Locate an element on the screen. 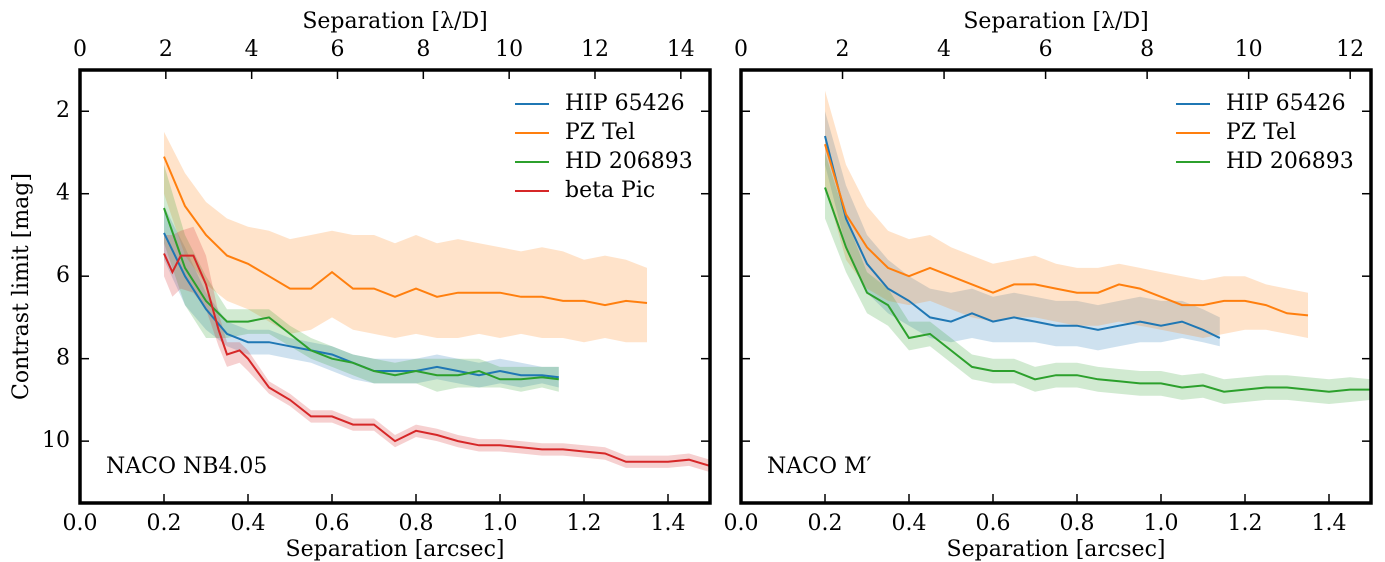 Image resolution: width=1385 pixels, height=562 pixels. y-axis-label: Contrast limit [mag] is located at coordinates (21, 286).